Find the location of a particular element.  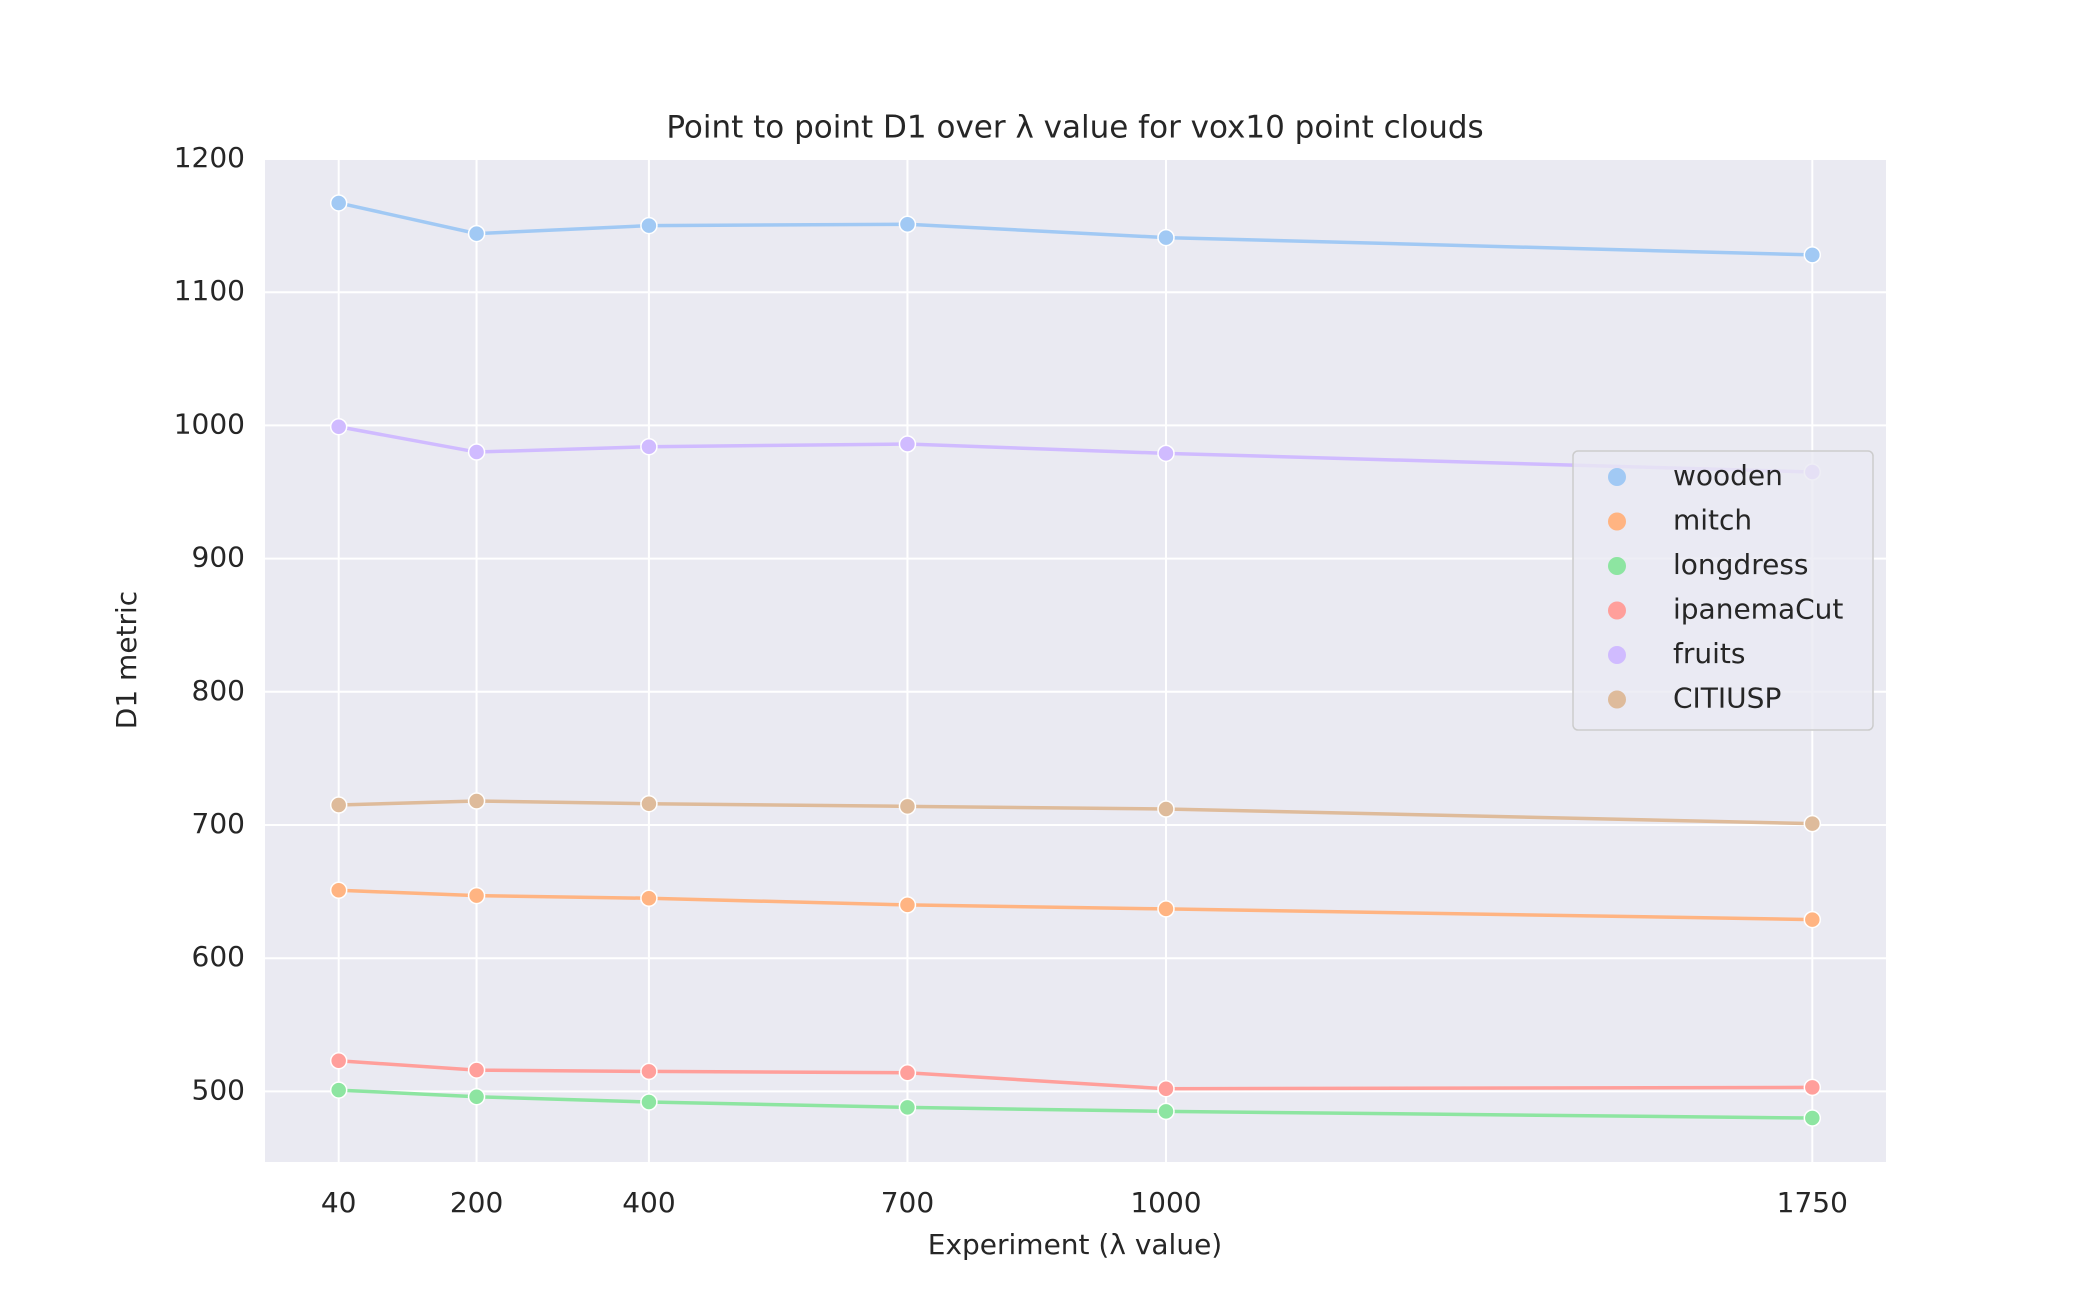

y-tick-label: 900 is located at coordinates (218, 557).